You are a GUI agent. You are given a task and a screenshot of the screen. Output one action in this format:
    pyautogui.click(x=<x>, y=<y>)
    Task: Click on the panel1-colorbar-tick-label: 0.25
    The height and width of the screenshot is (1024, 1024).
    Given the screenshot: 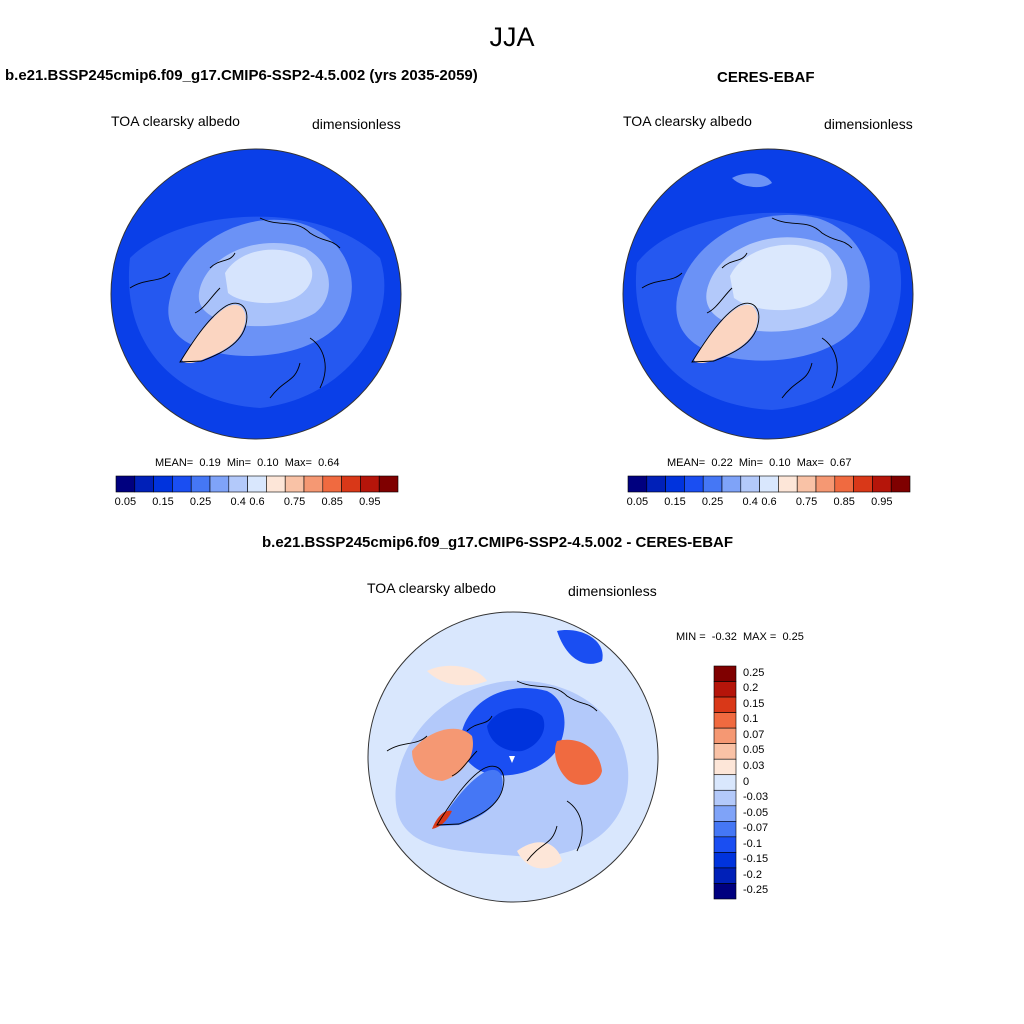 What is the action you would take?
    pyautogui.click(x=200, y=502)
    